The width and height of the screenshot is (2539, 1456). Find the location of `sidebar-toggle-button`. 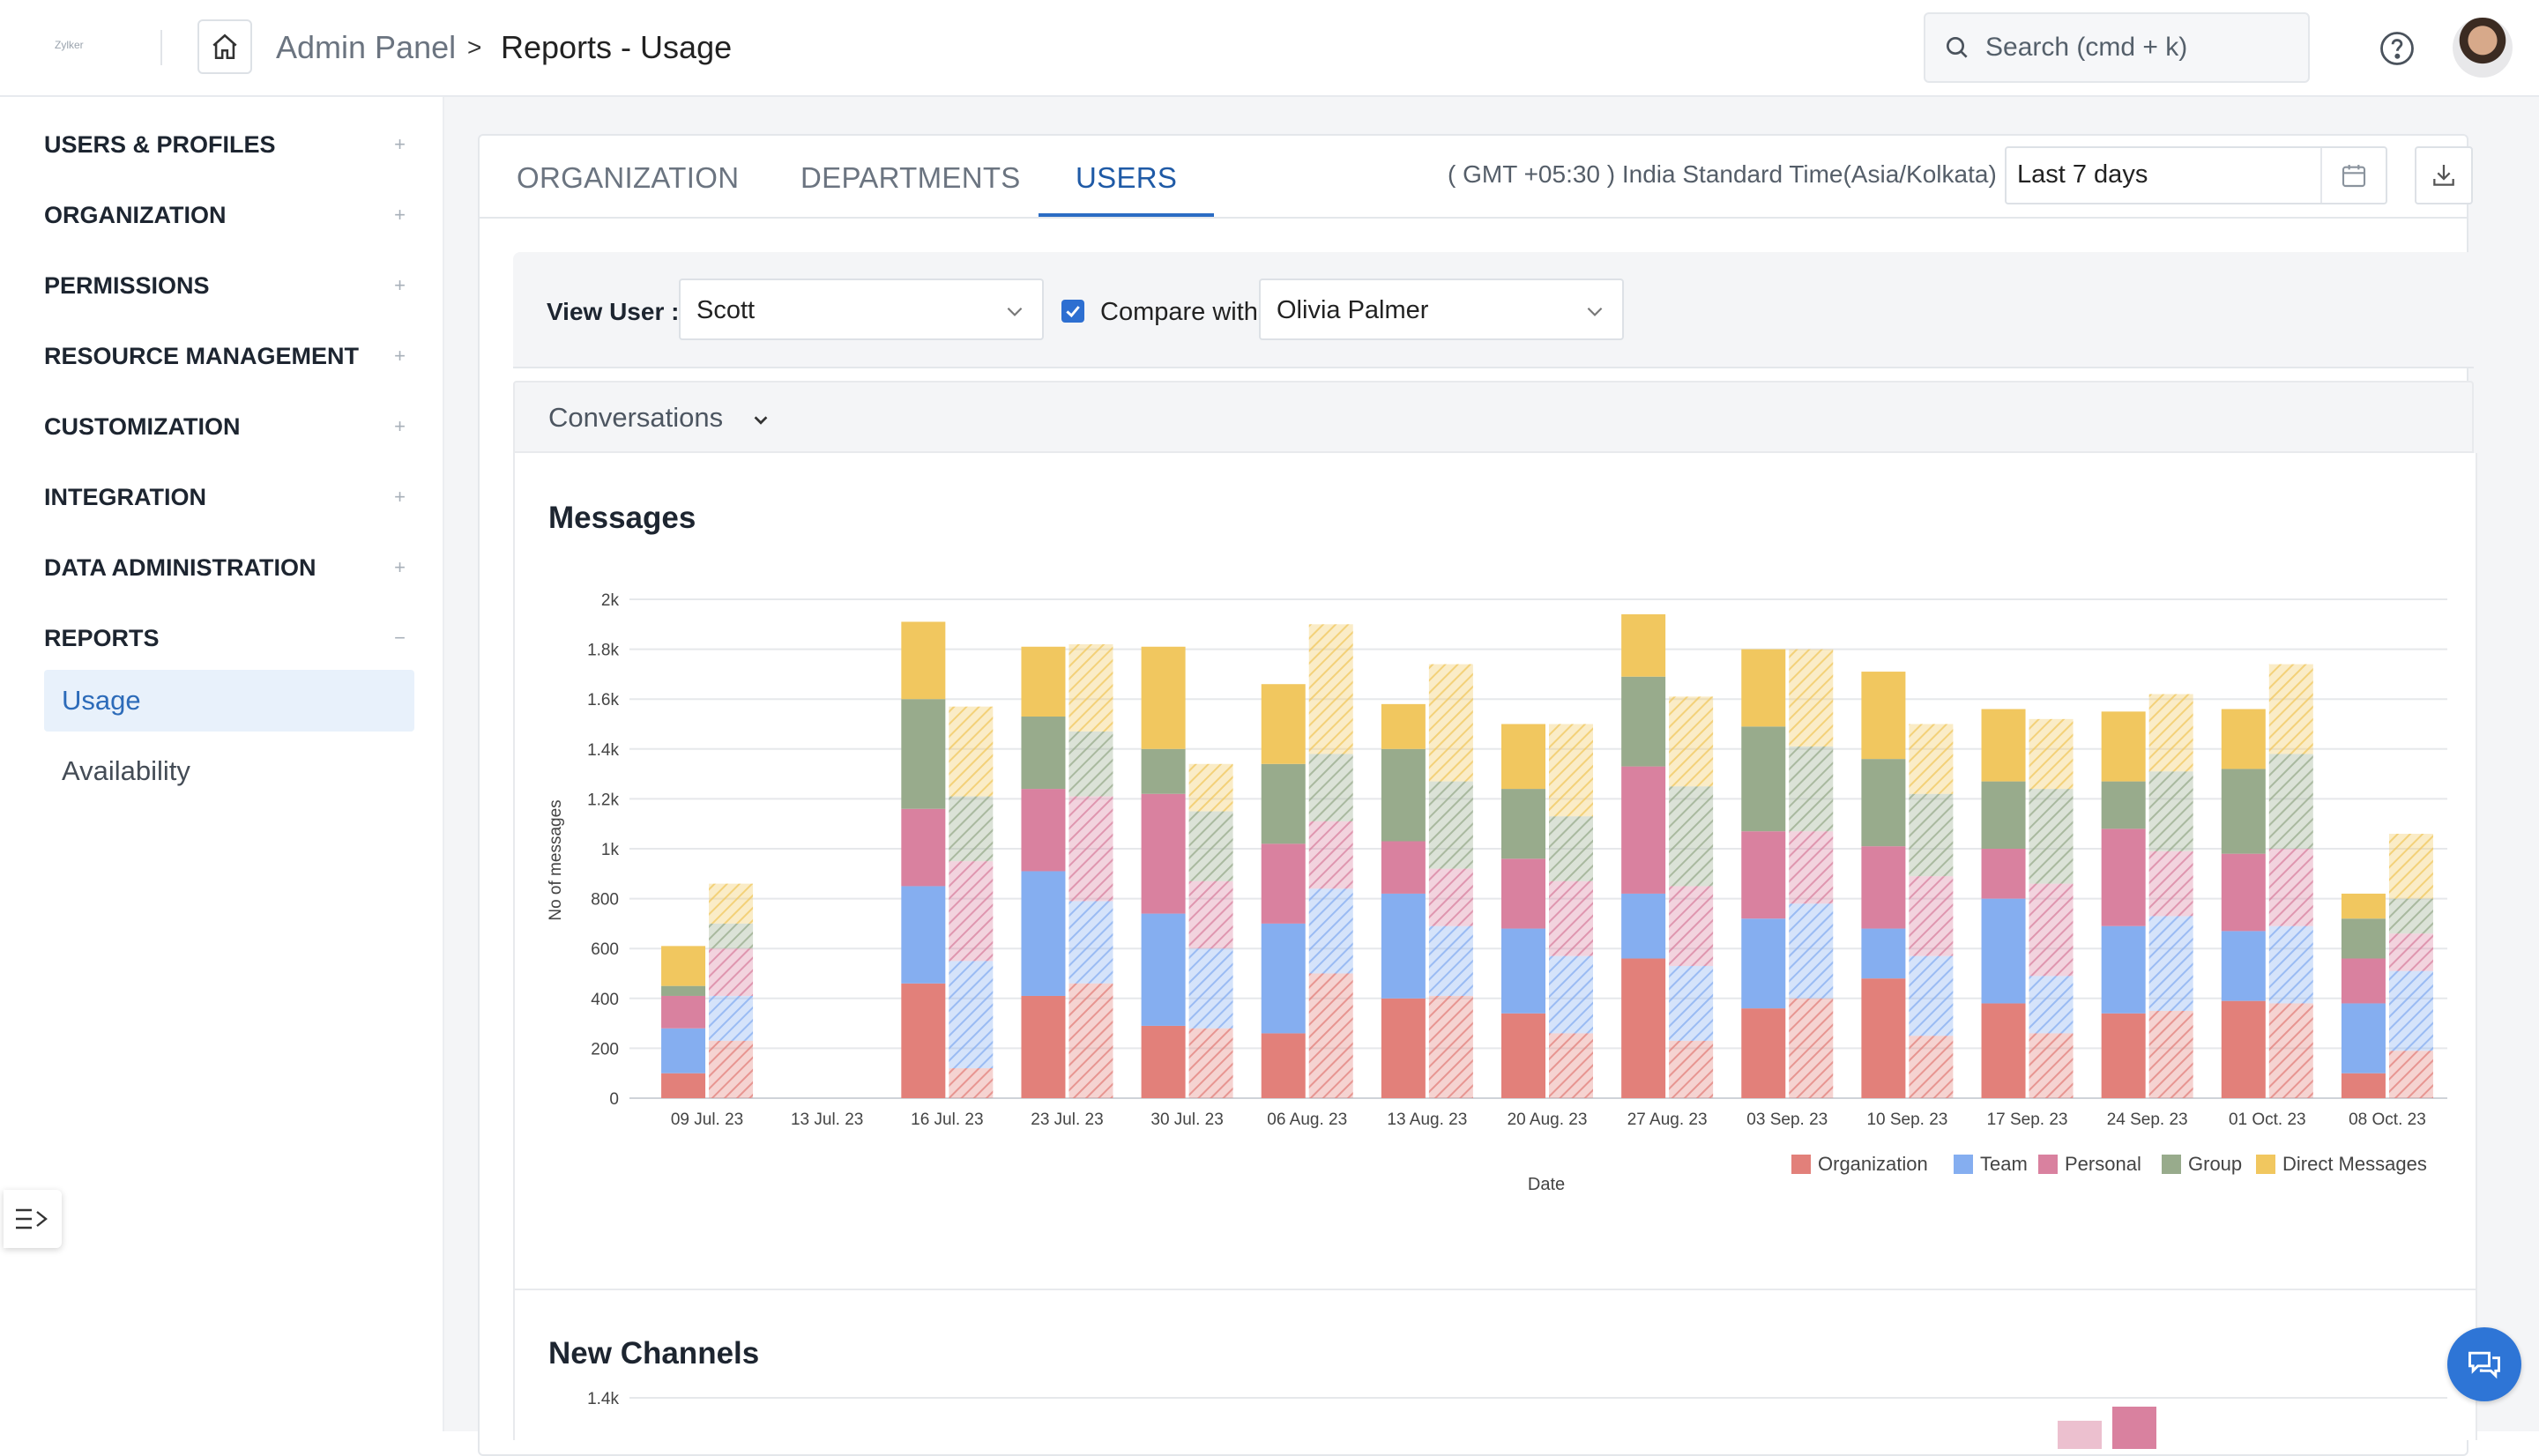

sidebar-toggle-button is located at coordinates (33, 1219).